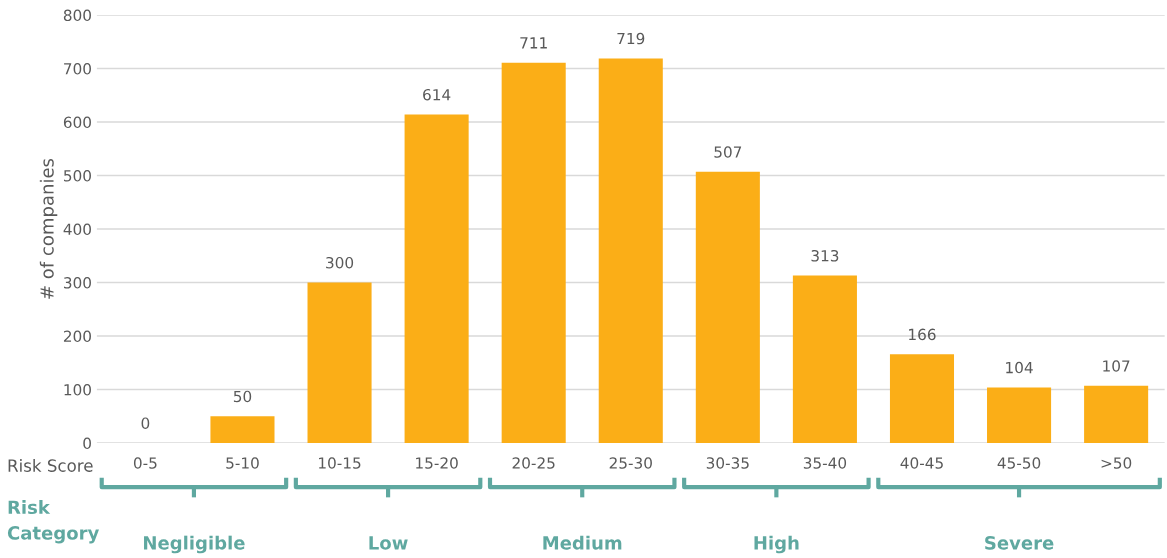 This screenshot has width=1167, height=558. I want to click on y-tick-label: 200, so click(77, 336).